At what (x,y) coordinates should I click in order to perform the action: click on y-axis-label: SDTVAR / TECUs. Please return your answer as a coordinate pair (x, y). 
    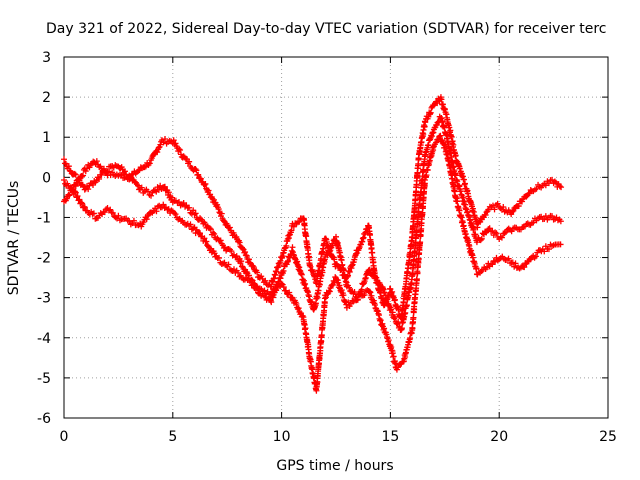
    Looking at the image, I should click on (14, 238).